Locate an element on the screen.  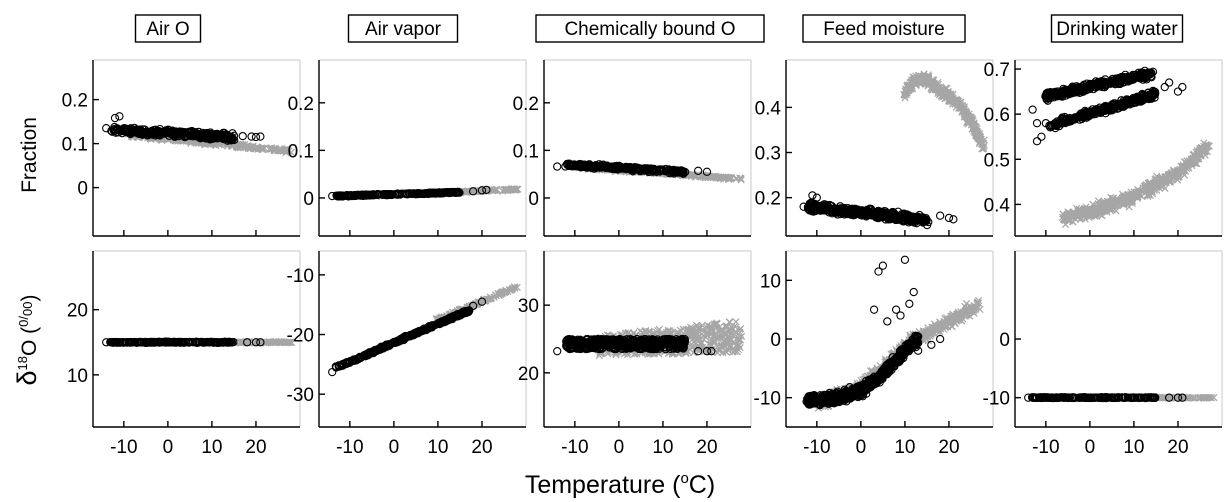
panel-feed-moisture-fraction: 0.20.30.4 is located at coordinates (874, 148).